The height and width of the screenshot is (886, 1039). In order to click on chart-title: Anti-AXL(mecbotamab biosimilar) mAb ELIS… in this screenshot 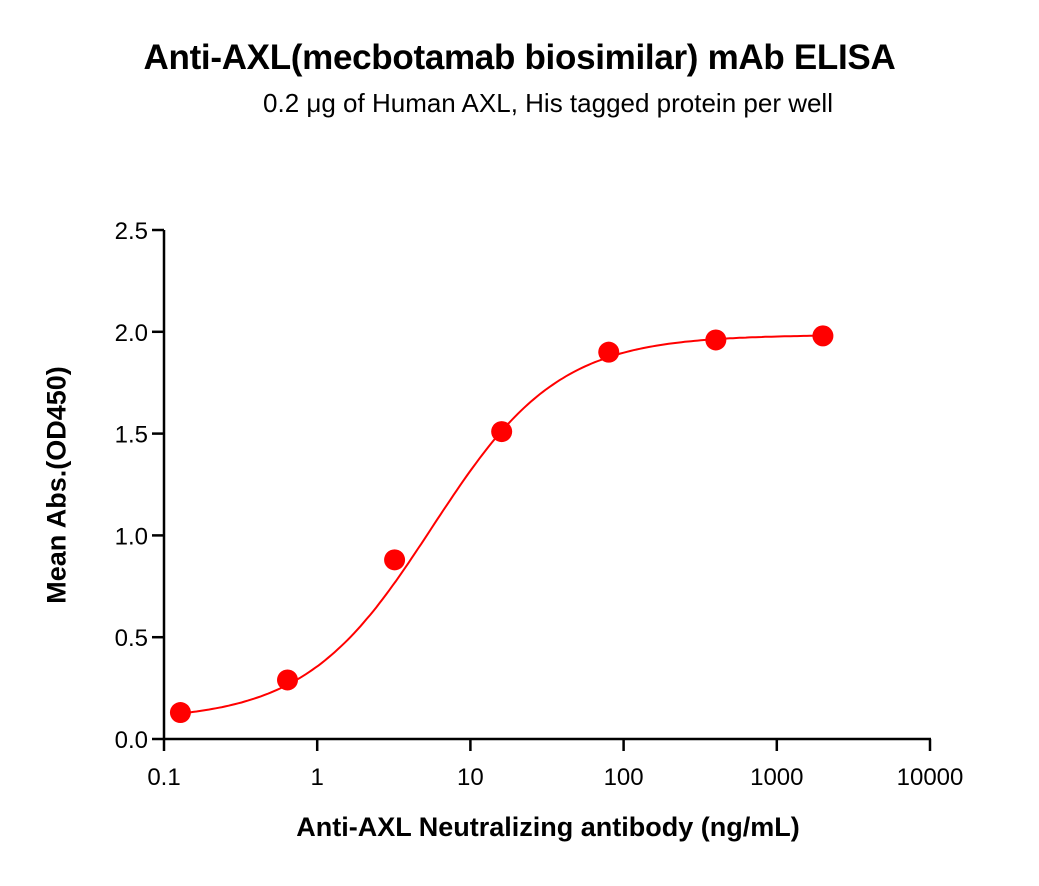, I will do `click(519, 57)`.